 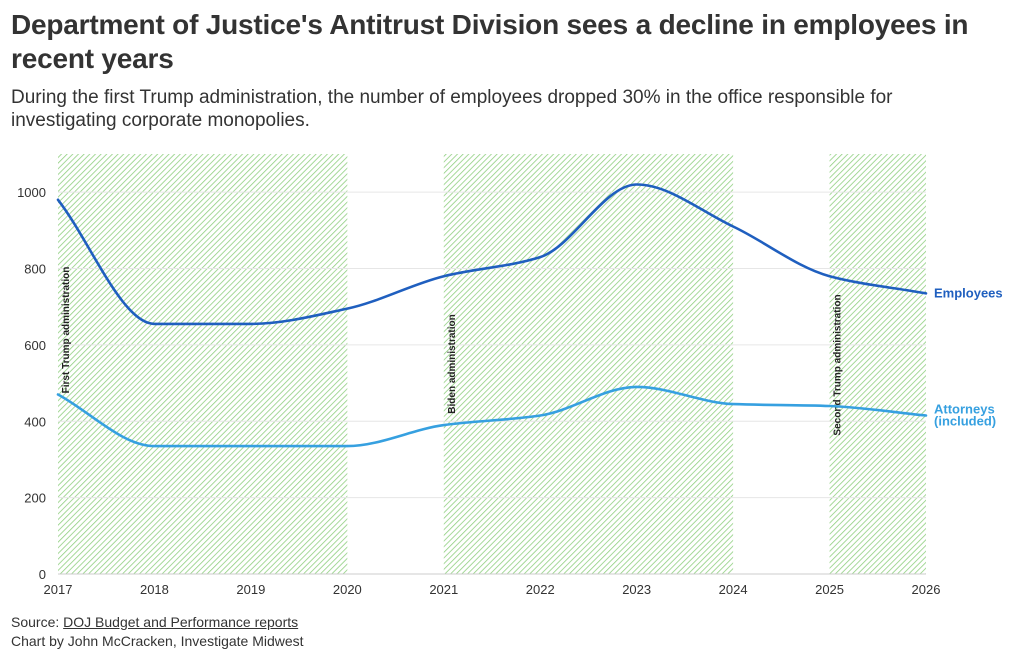 What do you see at coordinates (968, 292) in the screenshot?
I see `series-label-employees: Employees` at bounding box center [968, 292].